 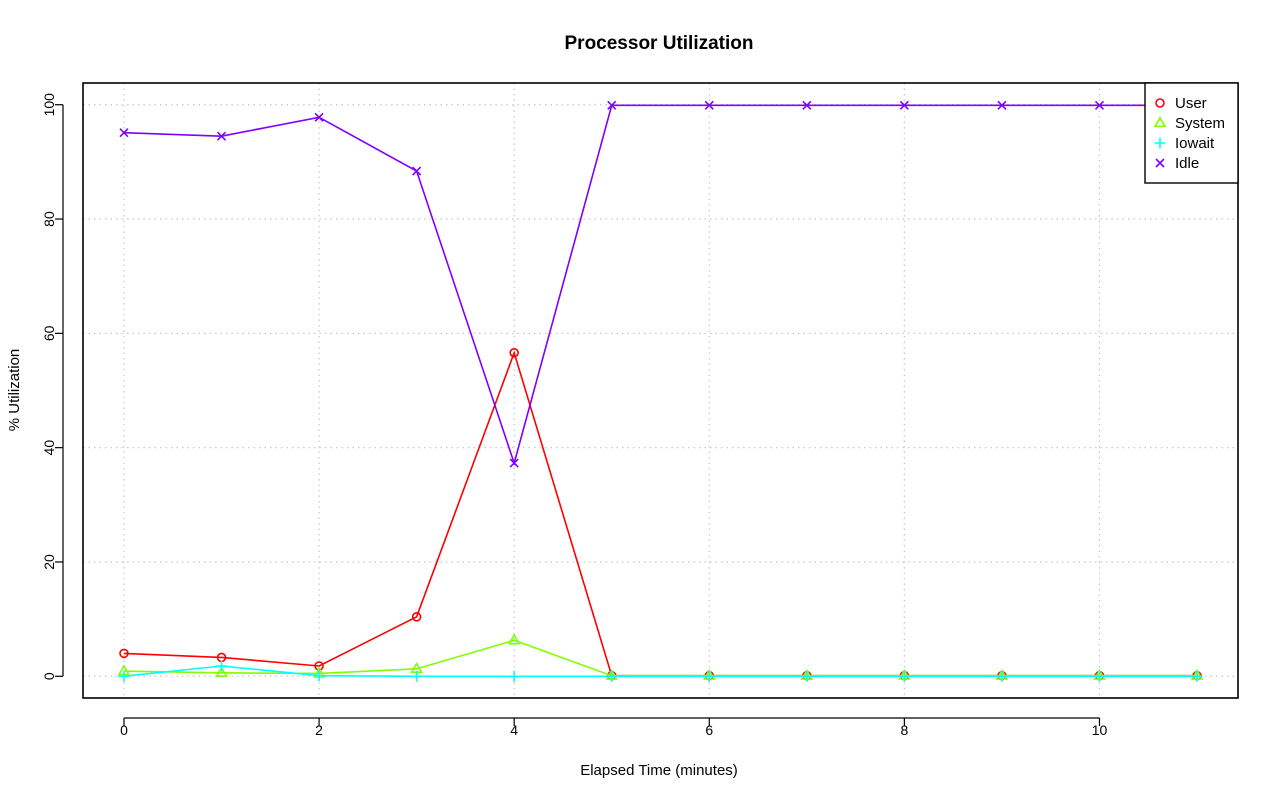 I want to click on y-tick-label: 60, so click(x=49, y=333).